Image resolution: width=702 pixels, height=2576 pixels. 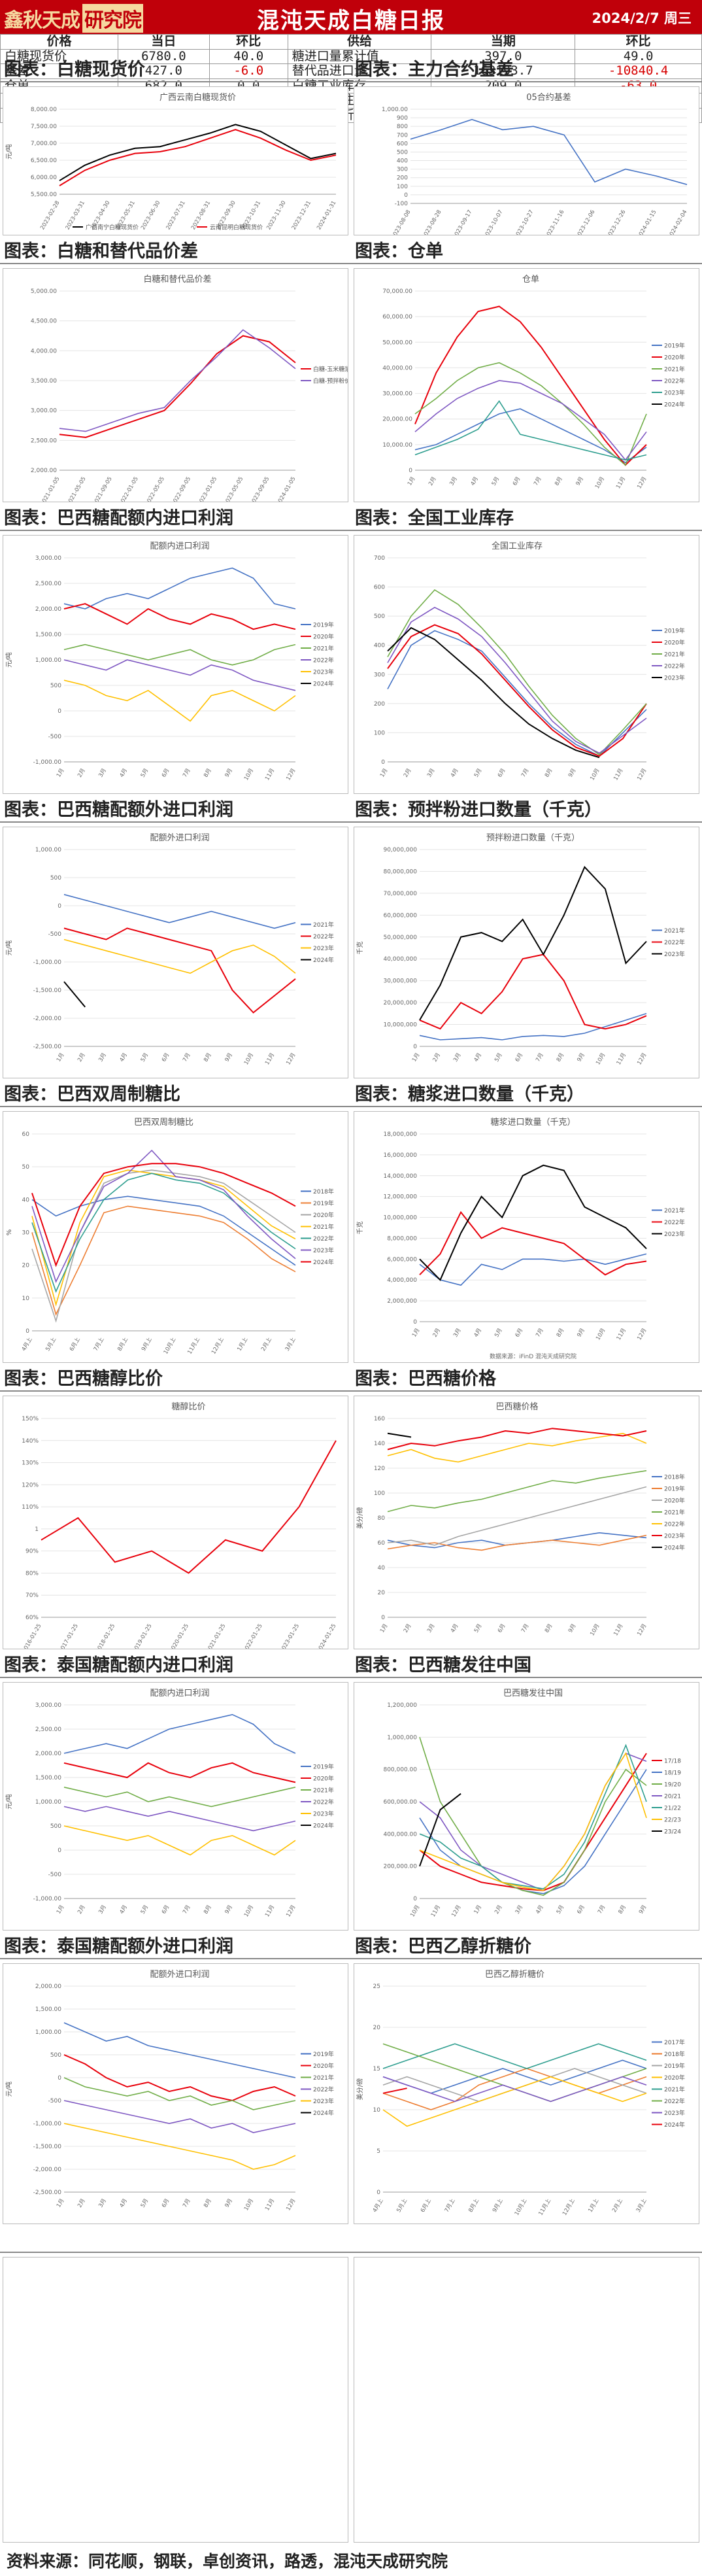 What do you see at coordinates (326, 216) in the screenshot?
I see `x-tick-label: 2024-01-31` at bounding box center [326, 216].